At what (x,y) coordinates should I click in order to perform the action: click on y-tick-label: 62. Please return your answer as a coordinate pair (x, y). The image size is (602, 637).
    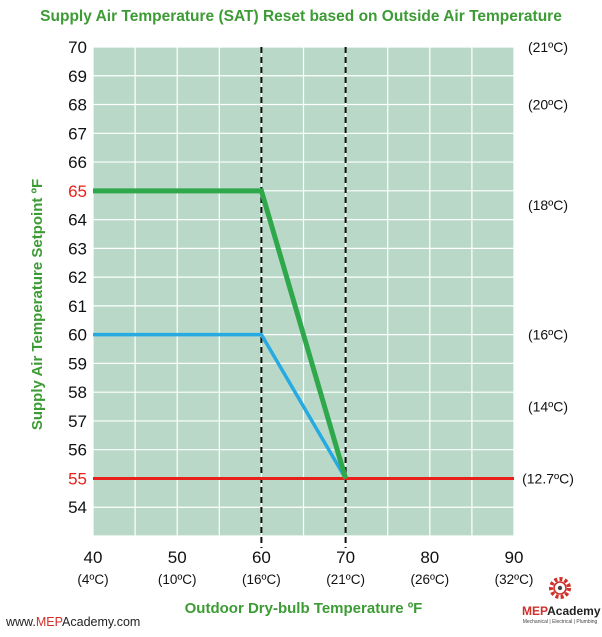
    Looking at the image, I should click on (77, 277).